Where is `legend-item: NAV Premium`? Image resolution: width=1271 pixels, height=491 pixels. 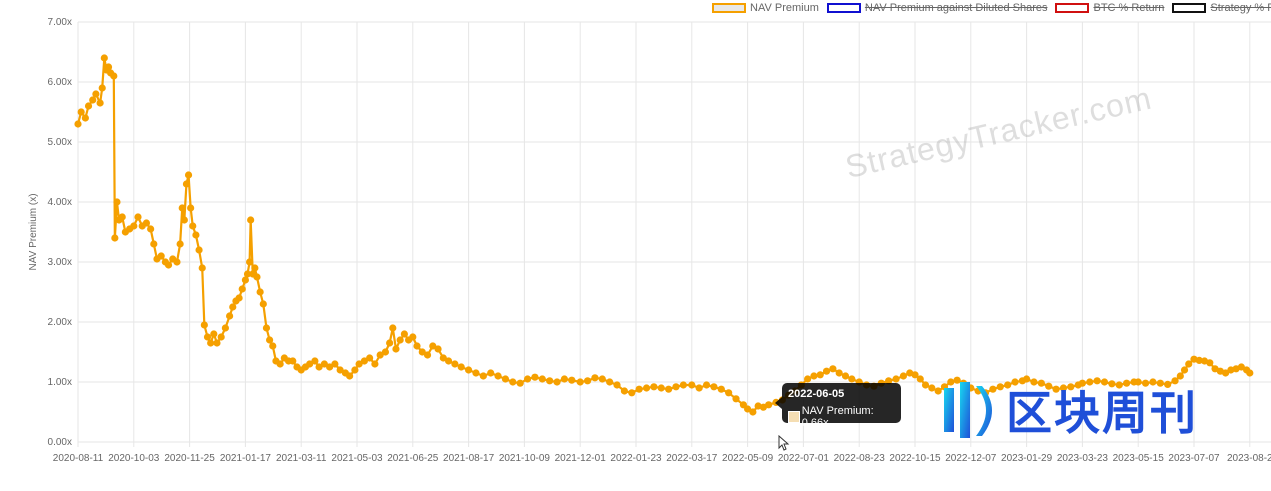 legend-item: NAV Premium is located at coordinates (765, 8).